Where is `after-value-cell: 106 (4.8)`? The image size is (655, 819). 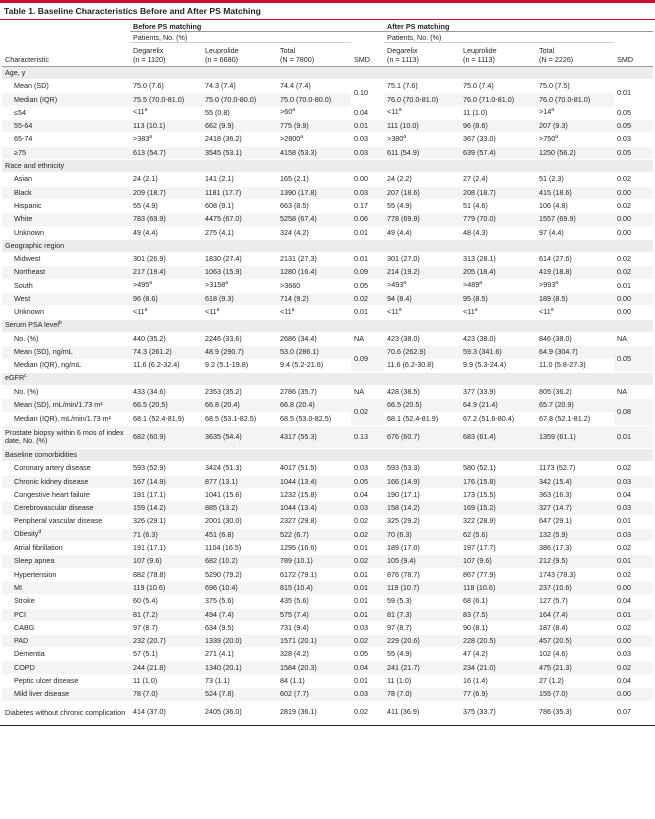 after-value-cell: 106 (4.8) is located at coordinates (575, 206).